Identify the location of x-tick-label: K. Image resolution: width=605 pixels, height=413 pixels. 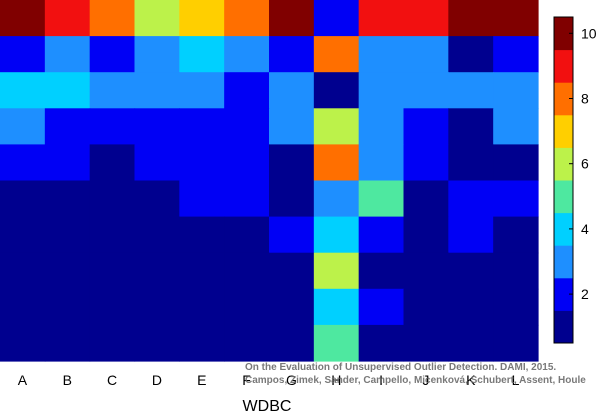
(471, 380).